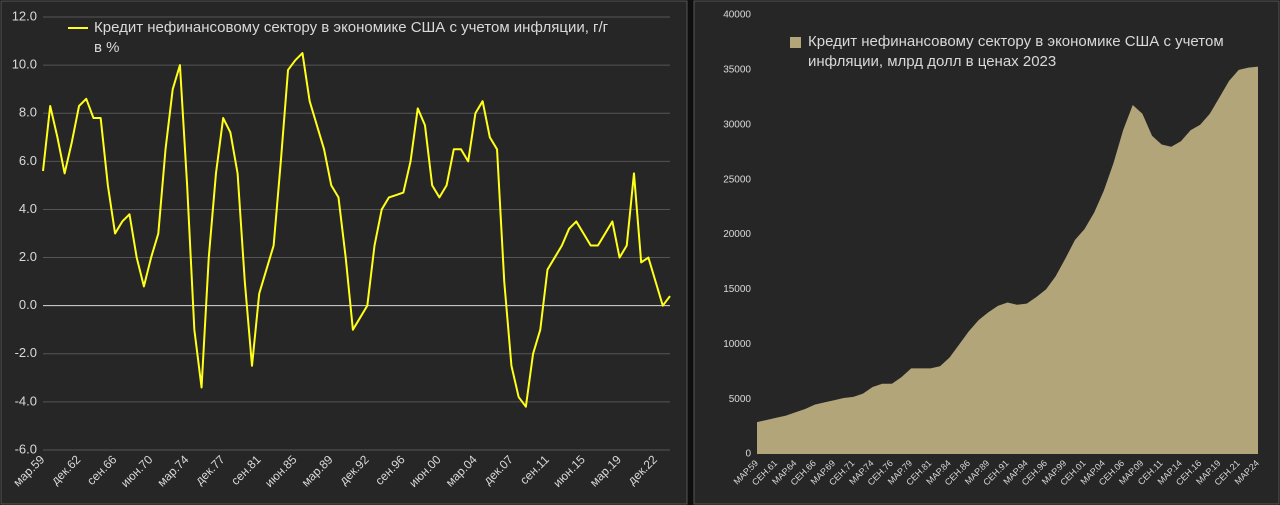 The image size is (1280, 505). I want to click on y-tick-label: 0.0, so click(28, 304).